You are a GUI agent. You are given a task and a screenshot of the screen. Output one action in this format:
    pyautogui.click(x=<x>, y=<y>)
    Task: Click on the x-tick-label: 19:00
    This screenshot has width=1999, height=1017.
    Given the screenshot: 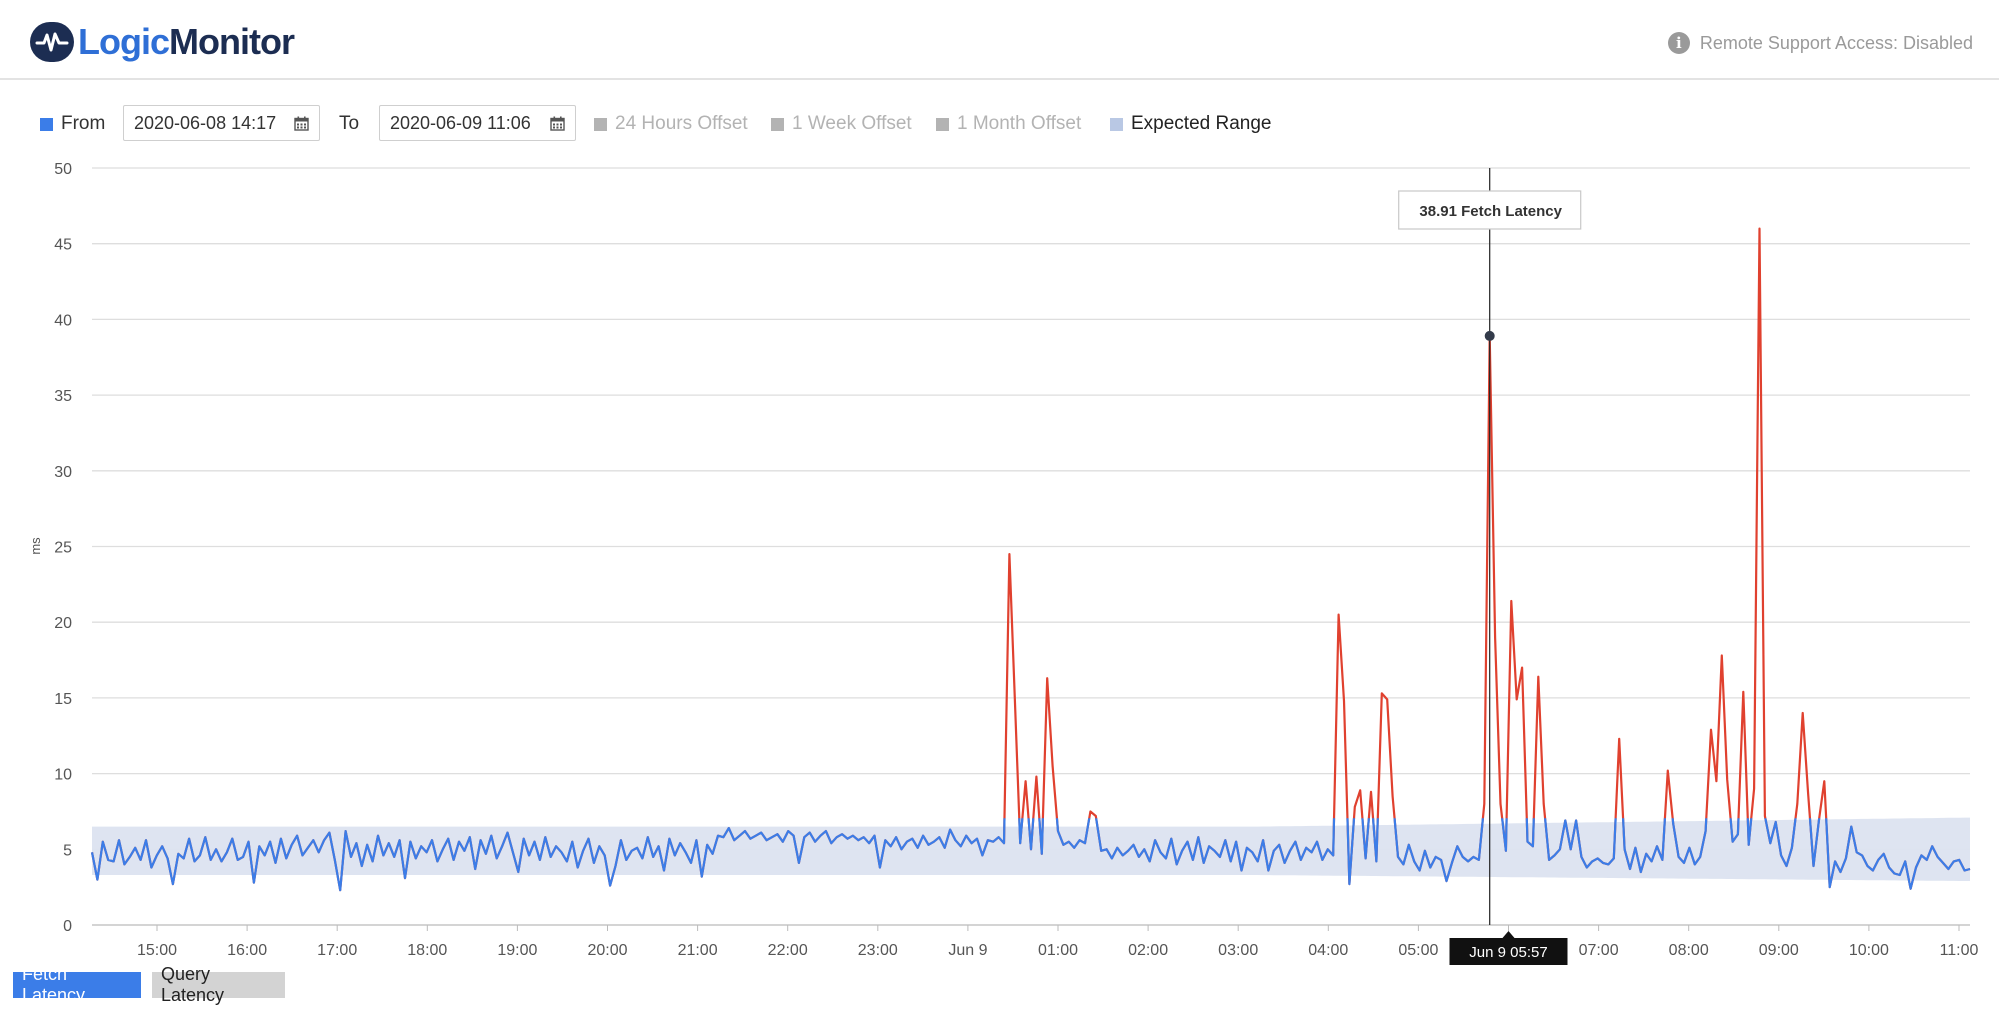 What is the action you would take?
    pyautogui.click(x=517, y=950)
    